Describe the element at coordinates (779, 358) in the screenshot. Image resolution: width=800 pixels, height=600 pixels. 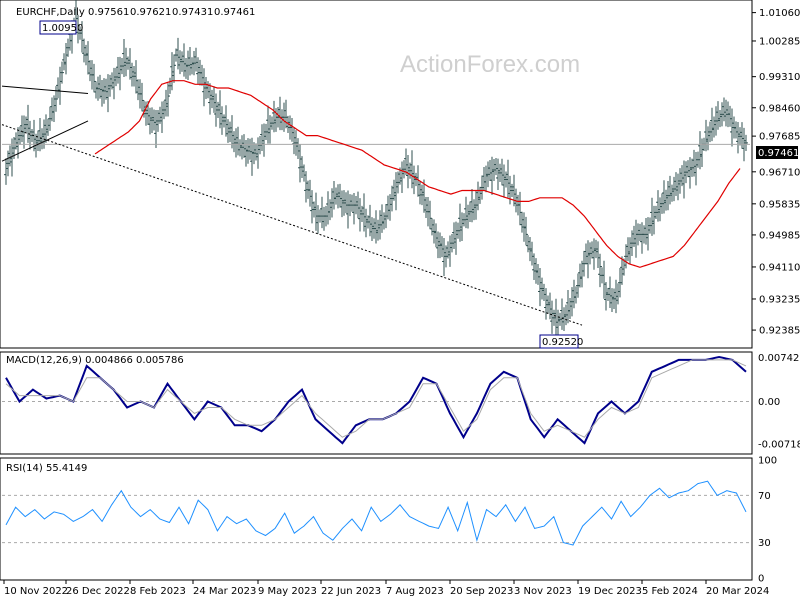
I see `macd-y-tick-label: 0.007427` at that location.